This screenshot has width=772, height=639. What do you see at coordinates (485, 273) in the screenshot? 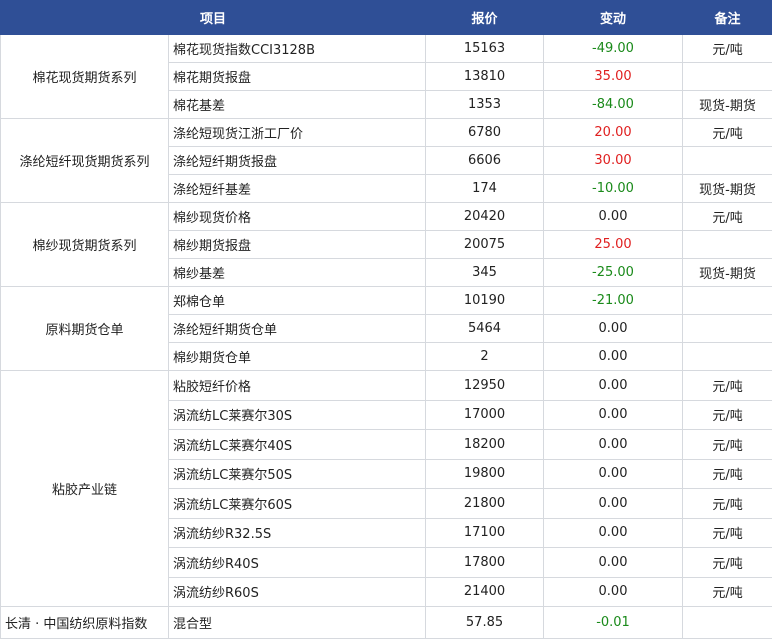
I see `price-cell: 345` at bounding box center [485, 273].